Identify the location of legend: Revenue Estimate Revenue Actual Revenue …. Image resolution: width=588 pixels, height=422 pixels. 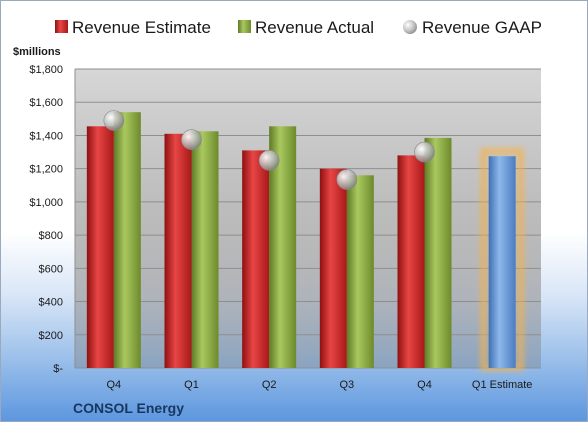
(298, 27).